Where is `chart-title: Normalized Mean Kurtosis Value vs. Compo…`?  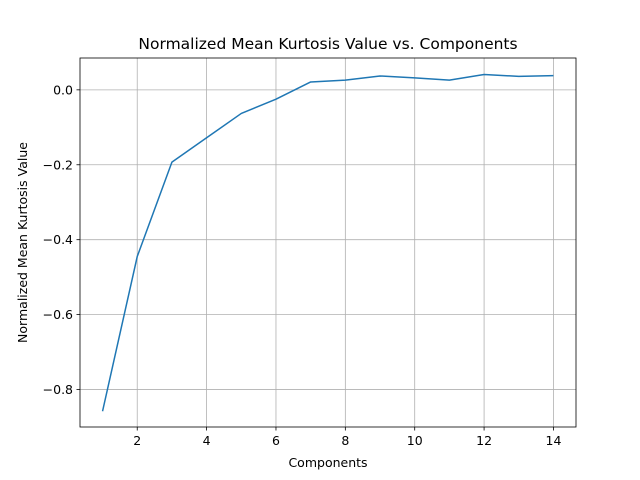
chart-title: Normalized Mean Kurtosis Value vs. Compo… is located at coordinates (327, 44).